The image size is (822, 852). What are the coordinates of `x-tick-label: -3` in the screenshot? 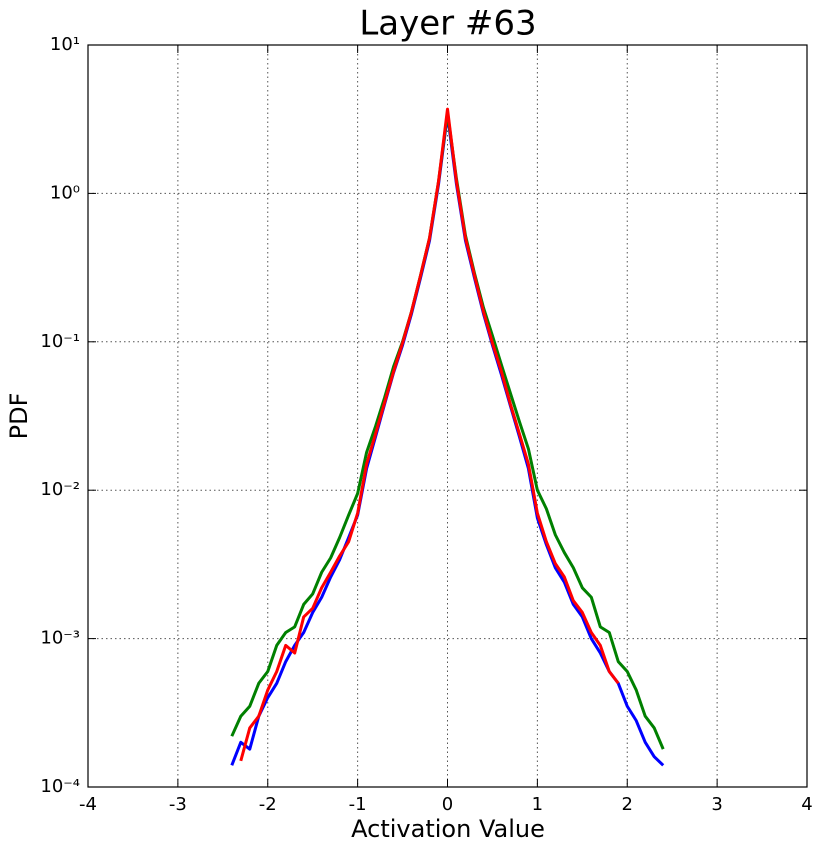 It's located at (178, 804).